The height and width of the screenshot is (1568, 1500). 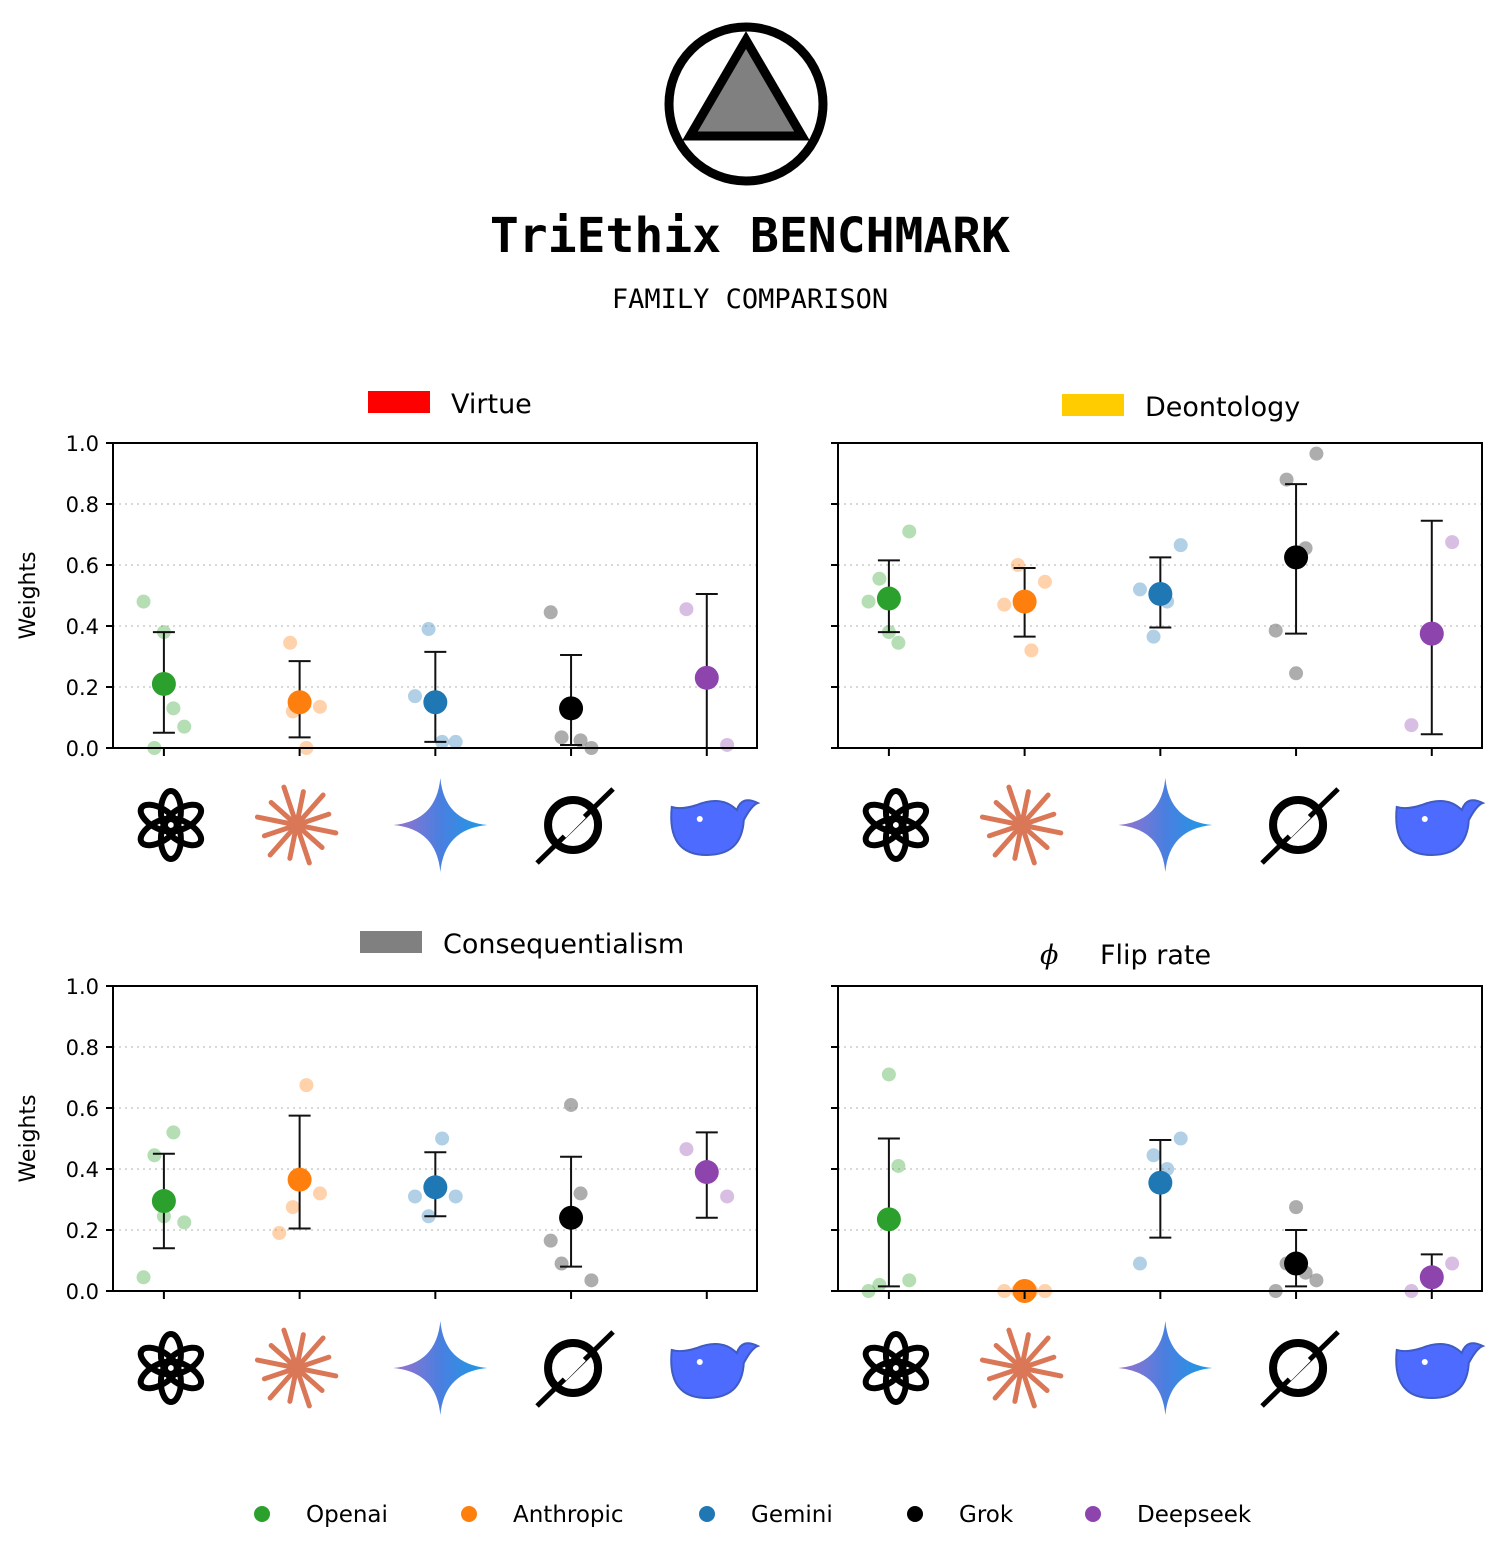 I want to click on panel-title: Deontology, so click(x=1222, y=407).